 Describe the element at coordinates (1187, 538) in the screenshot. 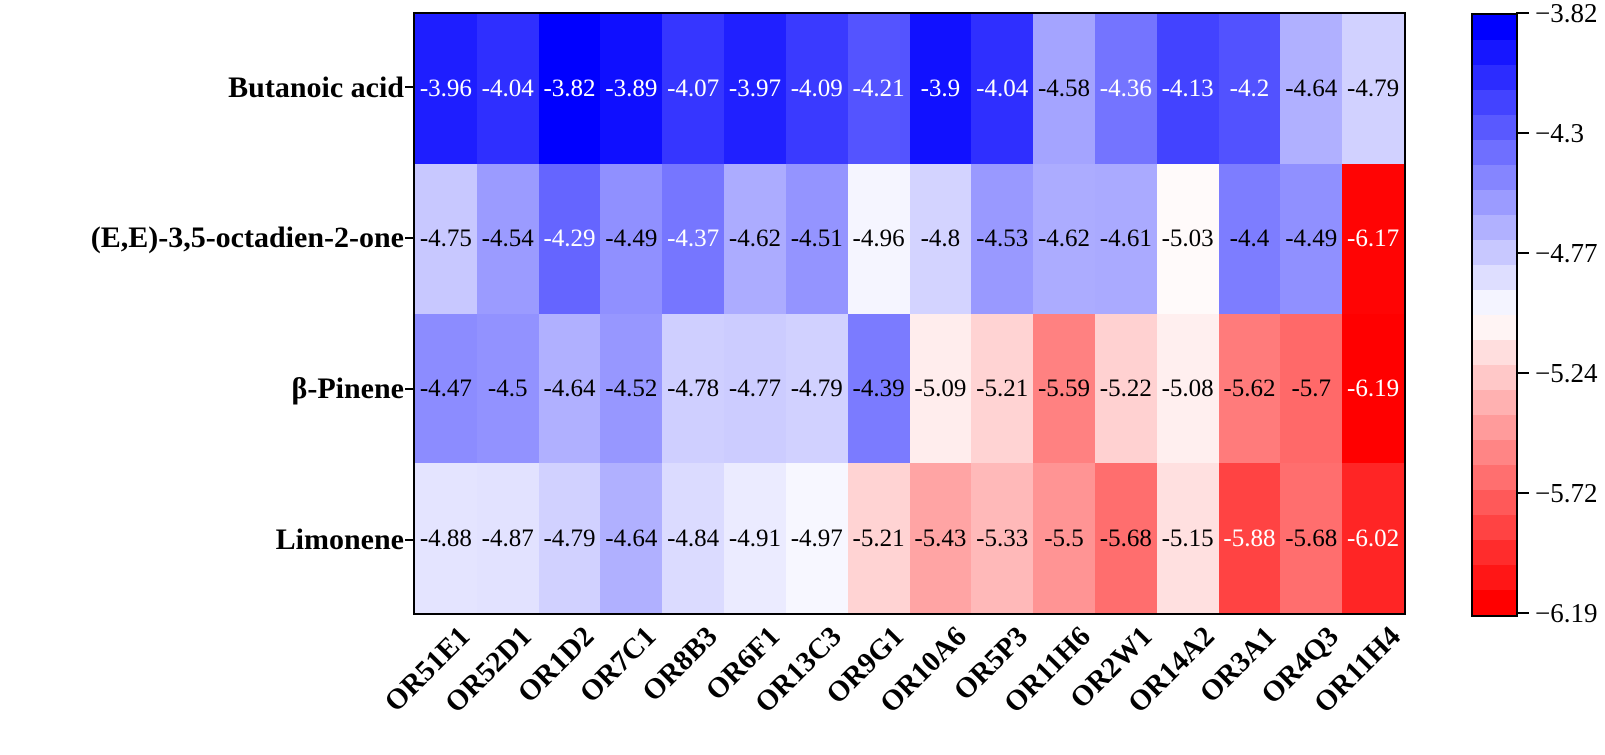

I see `cell-value: -5.15` at that location.